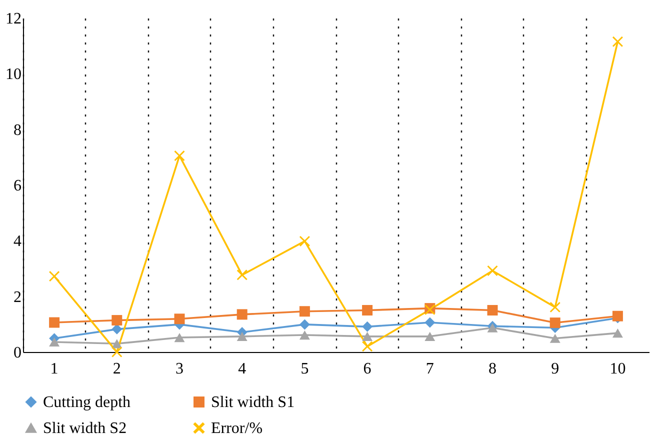 This screenshot has width=664, height=441. What do you see at coordinates (430, 369) in the screenshot?
I see `x-tick-label: 7` at bounding box center [430, 369].